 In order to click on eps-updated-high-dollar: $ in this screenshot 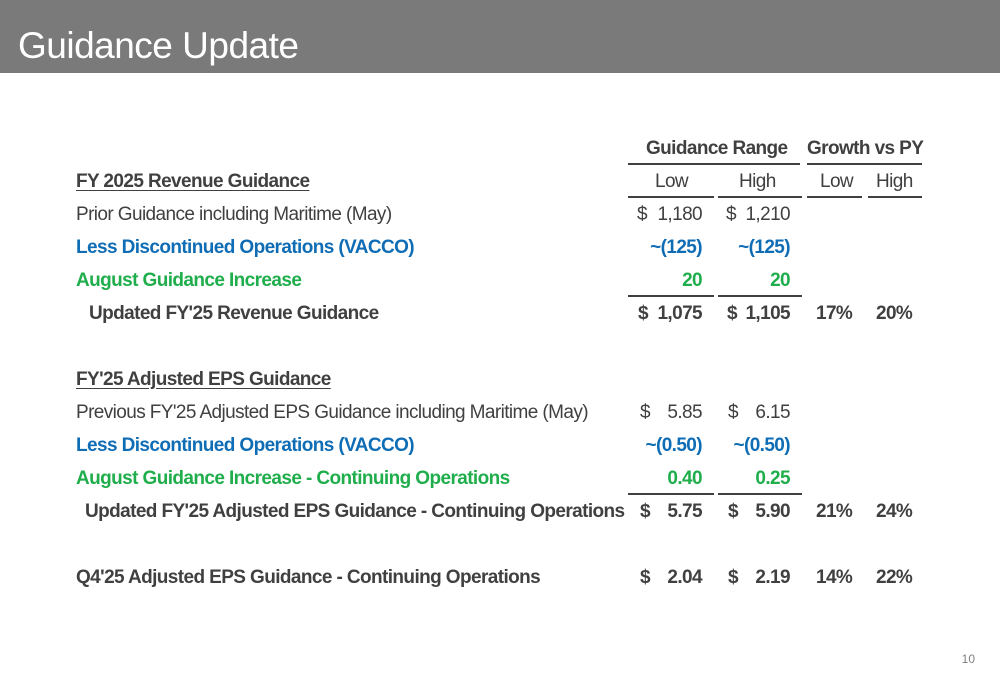, I will do `click(733, 511)`.